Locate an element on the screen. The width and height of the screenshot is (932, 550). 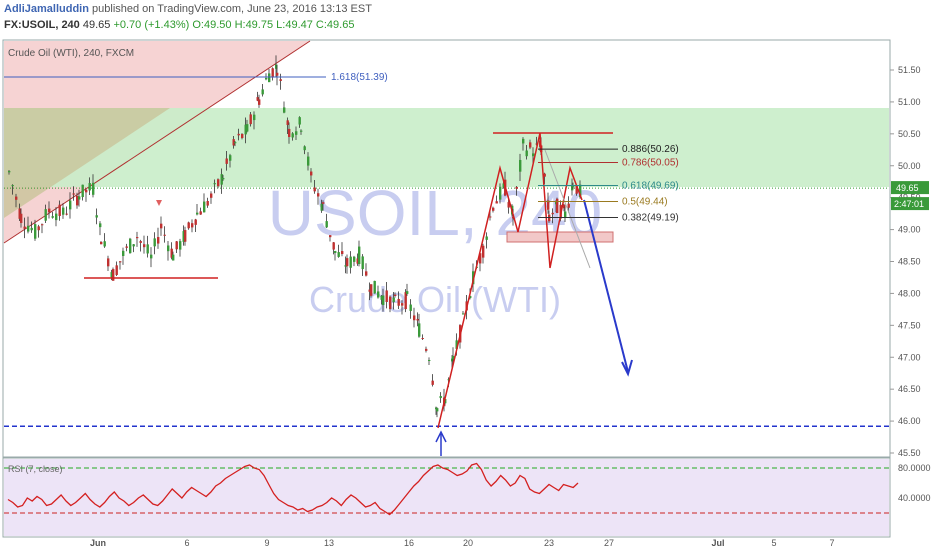
trend-line is located at coordinates (157, 142).